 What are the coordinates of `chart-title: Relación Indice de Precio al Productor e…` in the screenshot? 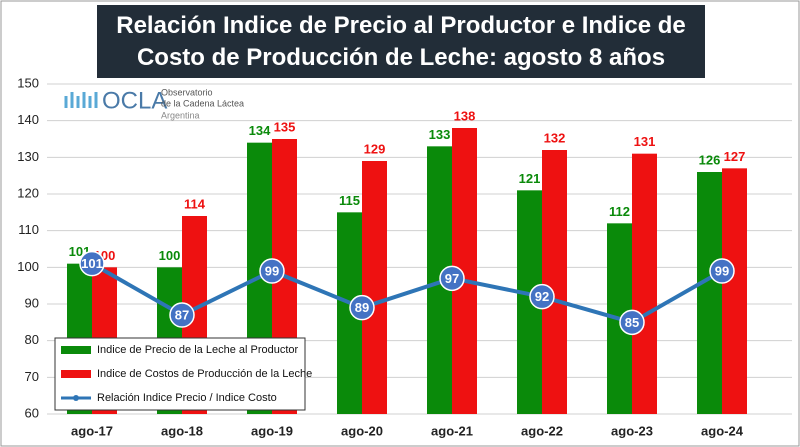 It's located at (401, 41).